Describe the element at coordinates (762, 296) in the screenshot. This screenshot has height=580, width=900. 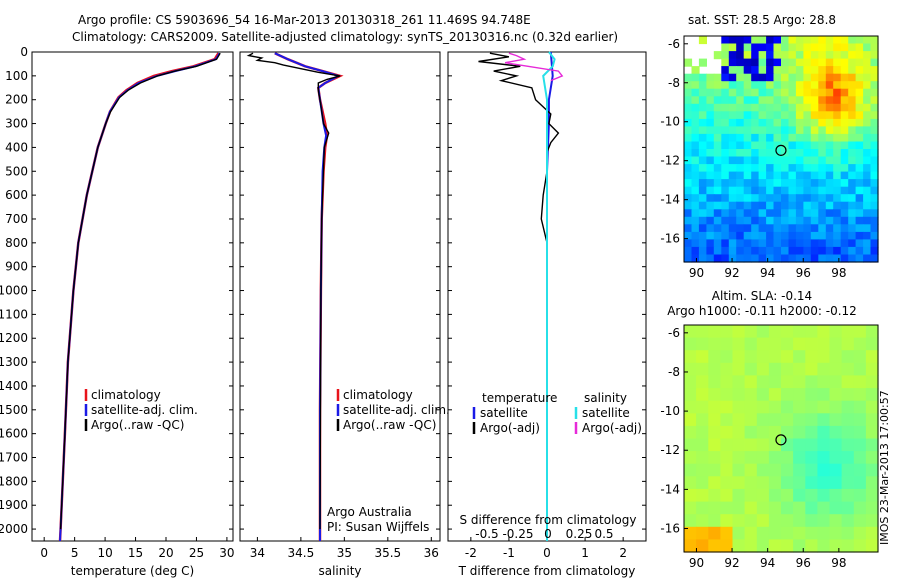
I see `sla_map-title: Altim. SLA: -0.14` at that location.